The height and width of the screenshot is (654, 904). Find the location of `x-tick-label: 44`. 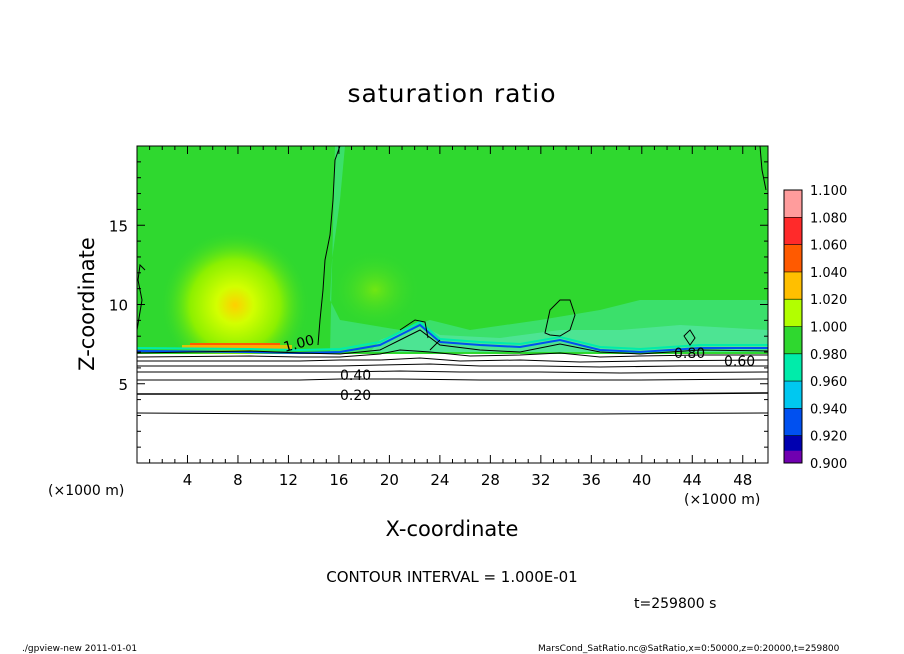

x-tick-label: 44 is located at coordinates (692, 480).